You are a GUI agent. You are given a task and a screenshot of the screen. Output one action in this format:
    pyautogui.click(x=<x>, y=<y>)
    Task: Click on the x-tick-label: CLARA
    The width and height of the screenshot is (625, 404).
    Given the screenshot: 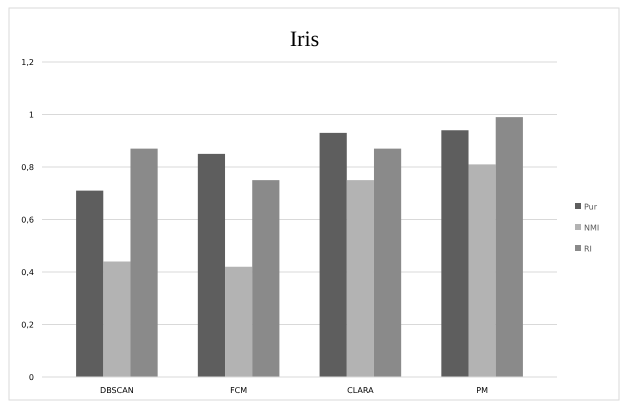 What is the action you would take?
    pyautogui.click(x=360, y=390)
    